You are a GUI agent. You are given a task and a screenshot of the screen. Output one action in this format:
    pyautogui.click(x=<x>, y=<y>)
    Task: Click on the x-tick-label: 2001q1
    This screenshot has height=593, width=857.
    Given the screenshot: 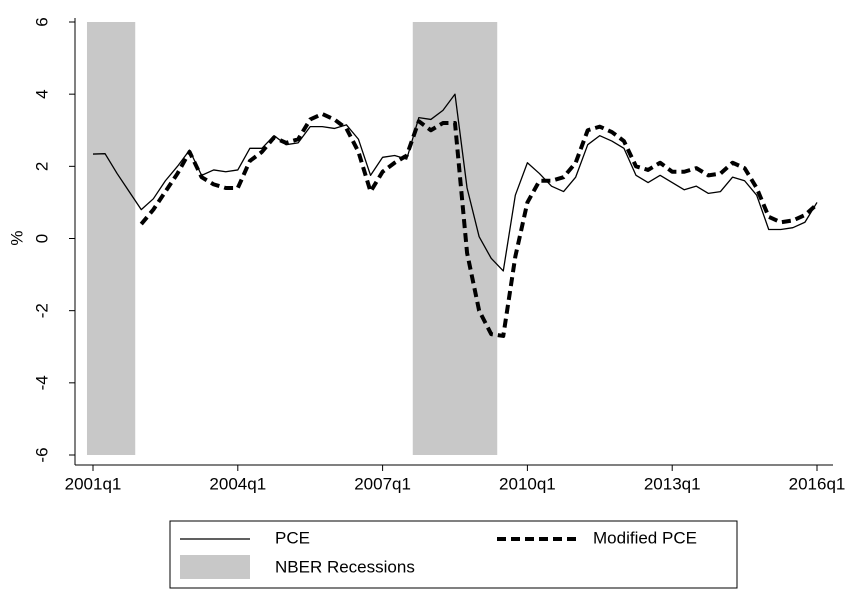 What is the action you would take?
    pyautogui.click(x=93, y=483)
    